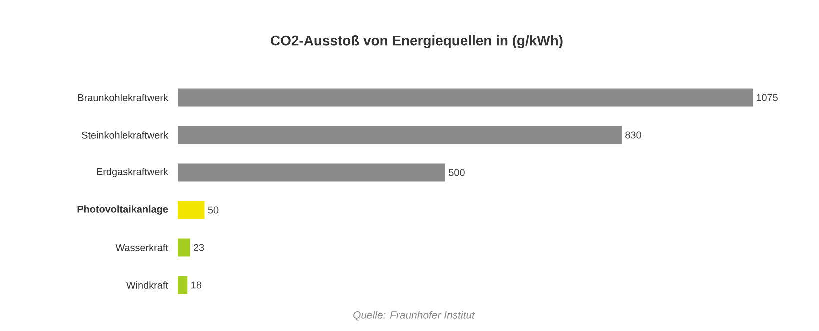 This screenshot has width=819, height=331. What do you see at coordinates (634, 135) in the screenshot?
I see `data-label: 830` at bounding box center [634, 135].